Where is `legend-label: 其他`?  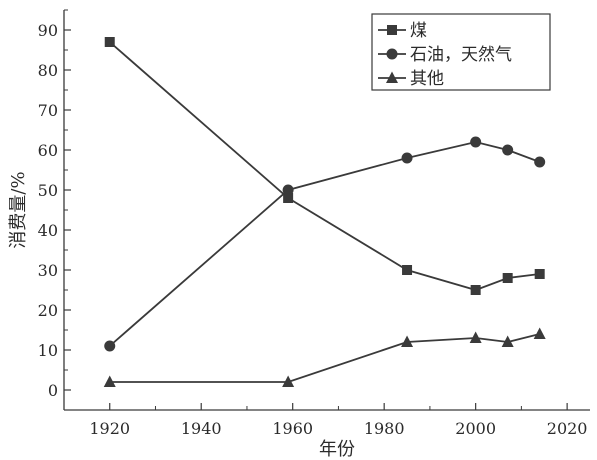
legend-label: 其他 is located at coordinates (427, 79).